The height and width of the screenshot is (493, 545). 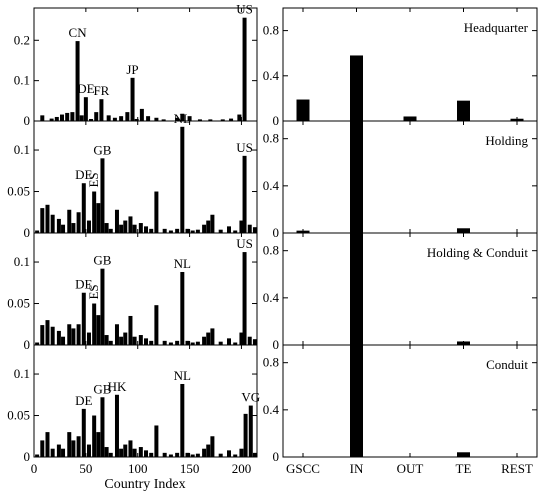 I want to click on x-tick-label: 150, so click(x=190, y=468).